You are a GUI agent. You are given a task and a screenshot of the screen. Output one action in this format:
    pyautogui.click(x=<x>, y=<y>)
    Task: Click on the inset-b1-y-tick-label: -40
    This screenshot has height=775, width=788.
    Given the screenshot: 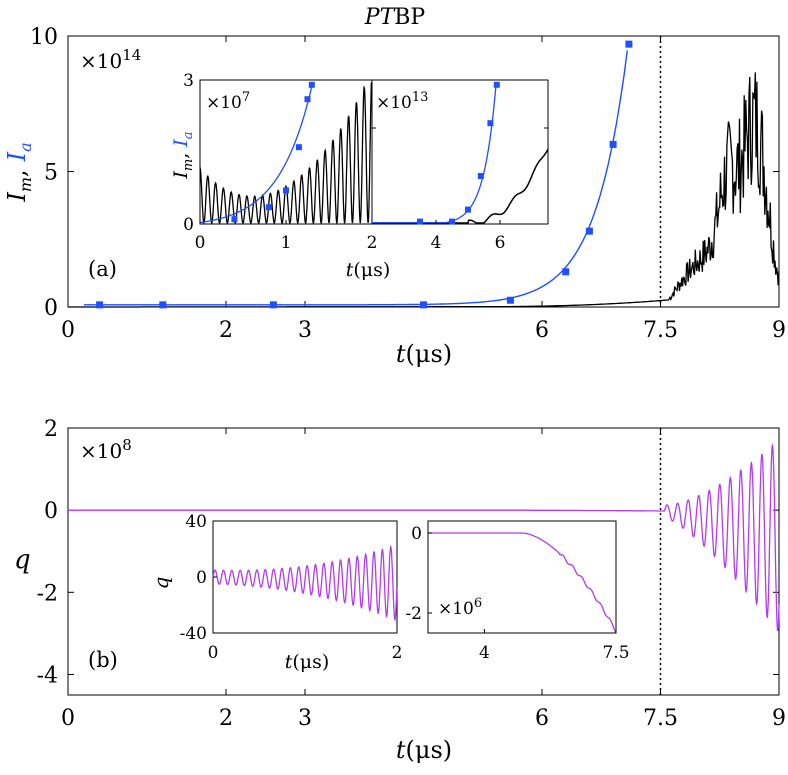 What is the action you would take?
    pyautogui.click(x=193, y=634)
    